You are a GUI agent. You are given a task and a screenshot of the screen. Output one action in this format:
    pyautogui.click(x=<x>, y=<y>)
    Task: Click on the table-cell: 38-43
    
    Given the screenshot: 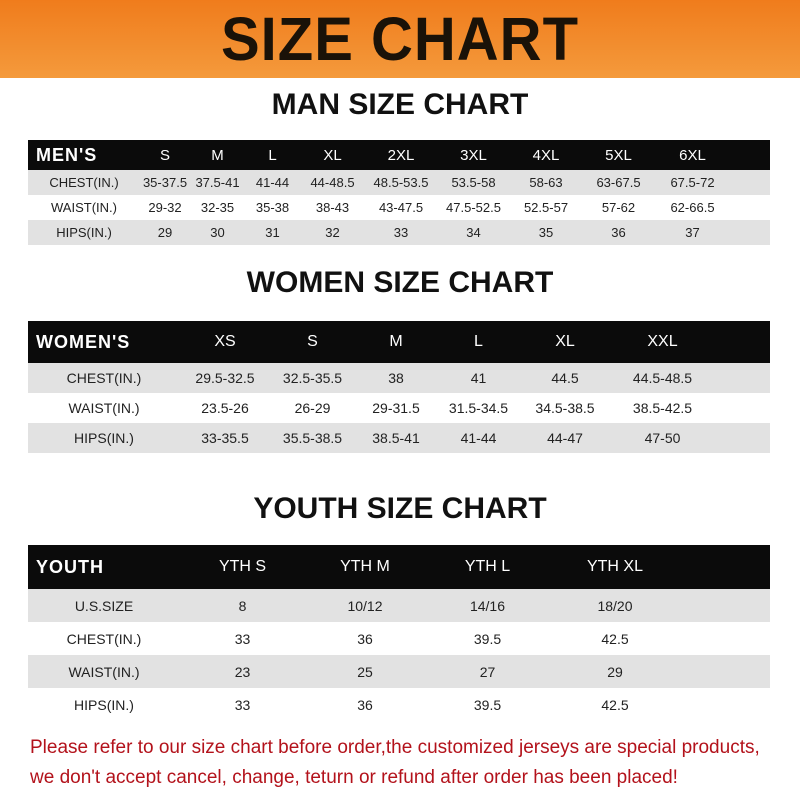 What is the action you would take?
    pyautogui.click(x=332, y=207)
    